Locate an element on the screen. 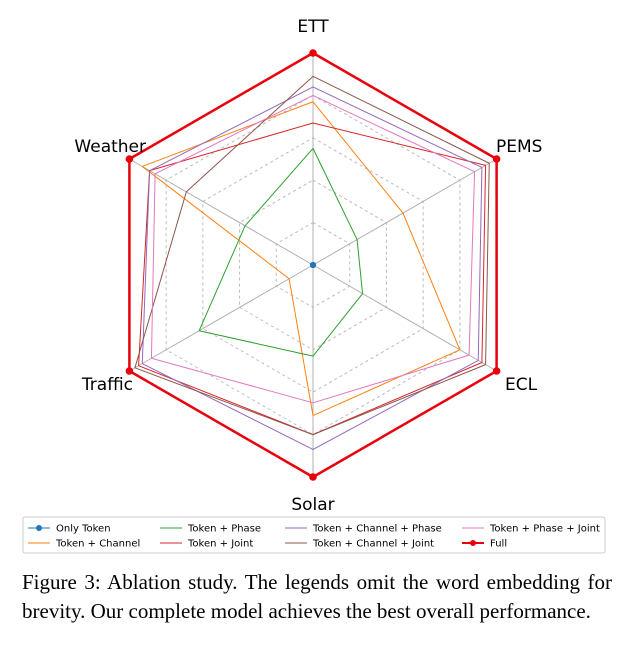  legend-label-token-channel-joint: Token + Channel + Joint is located at coordinates (373, 544).